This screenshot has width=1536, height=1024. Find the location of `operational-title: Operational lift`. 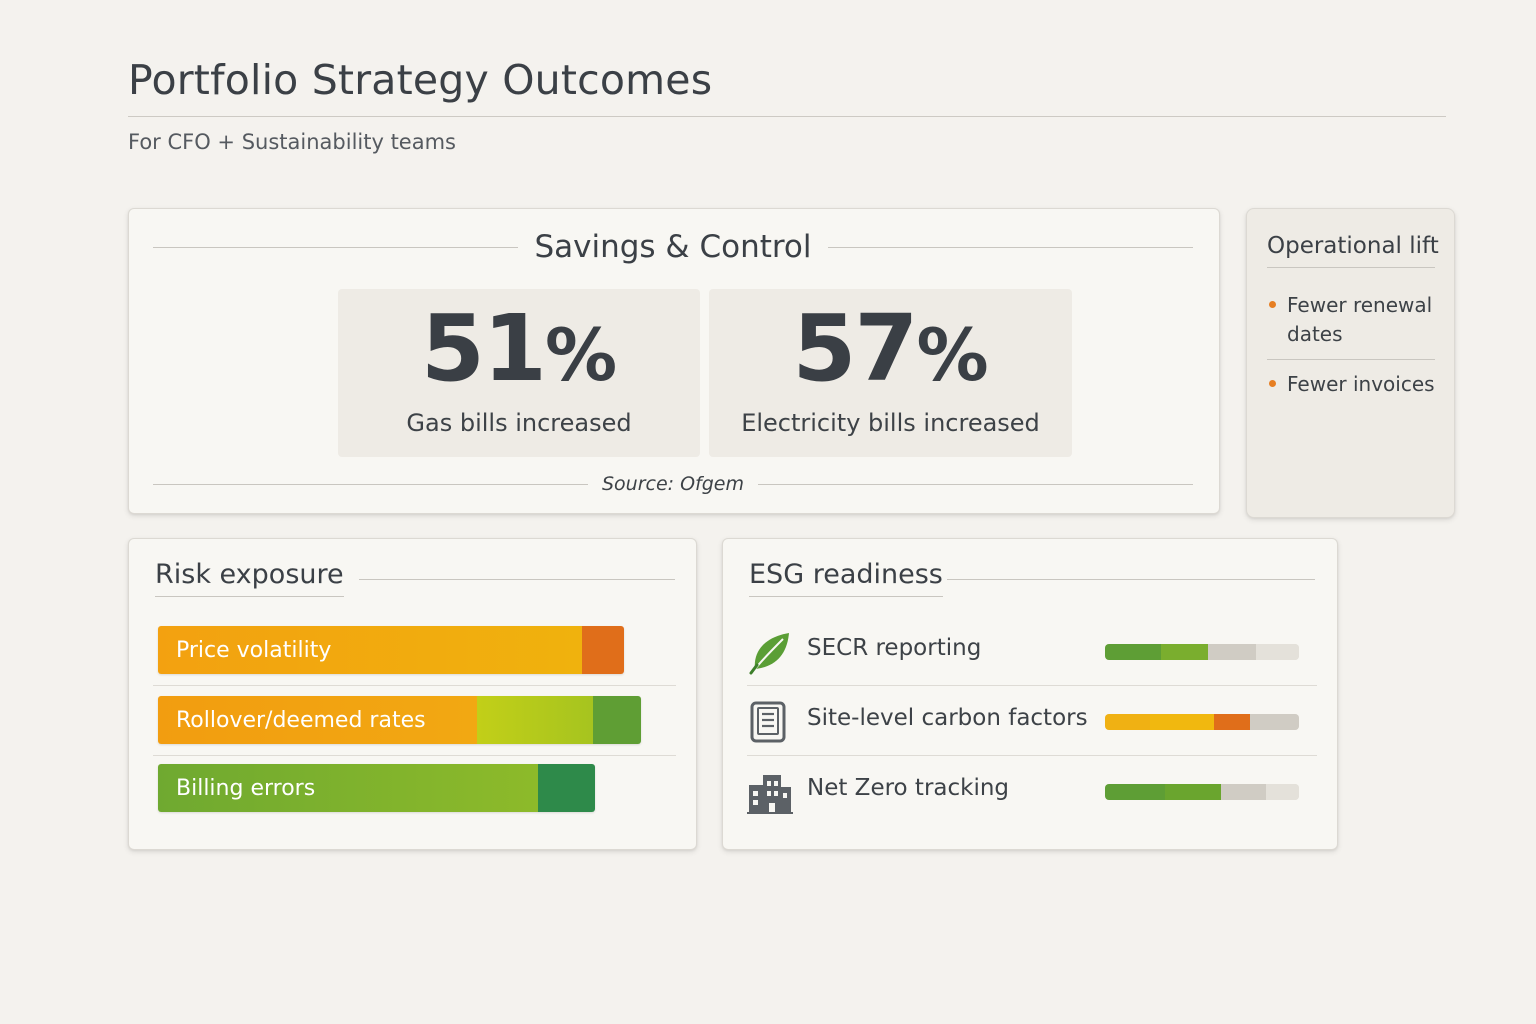

operational-title: Operational lift is located at coordinates (1353, 246).